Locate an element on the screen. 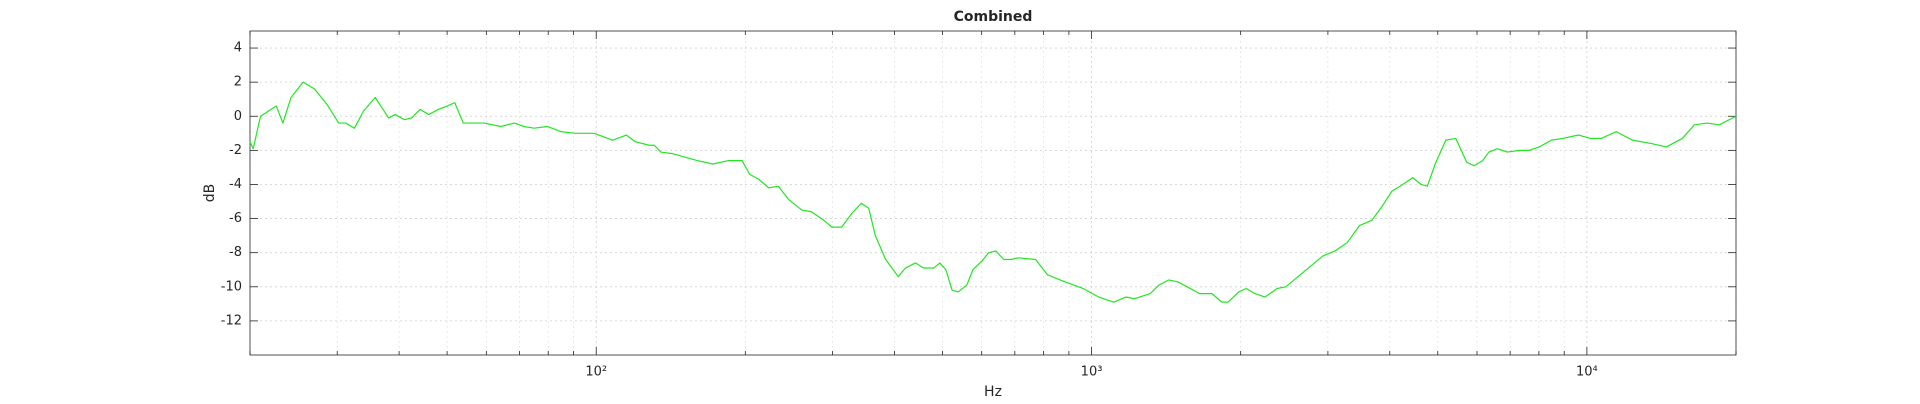 Image resolution: width=1920 pixels, height=404 pixels. y-tick-label: -8 is located at coordinates (235, 252).